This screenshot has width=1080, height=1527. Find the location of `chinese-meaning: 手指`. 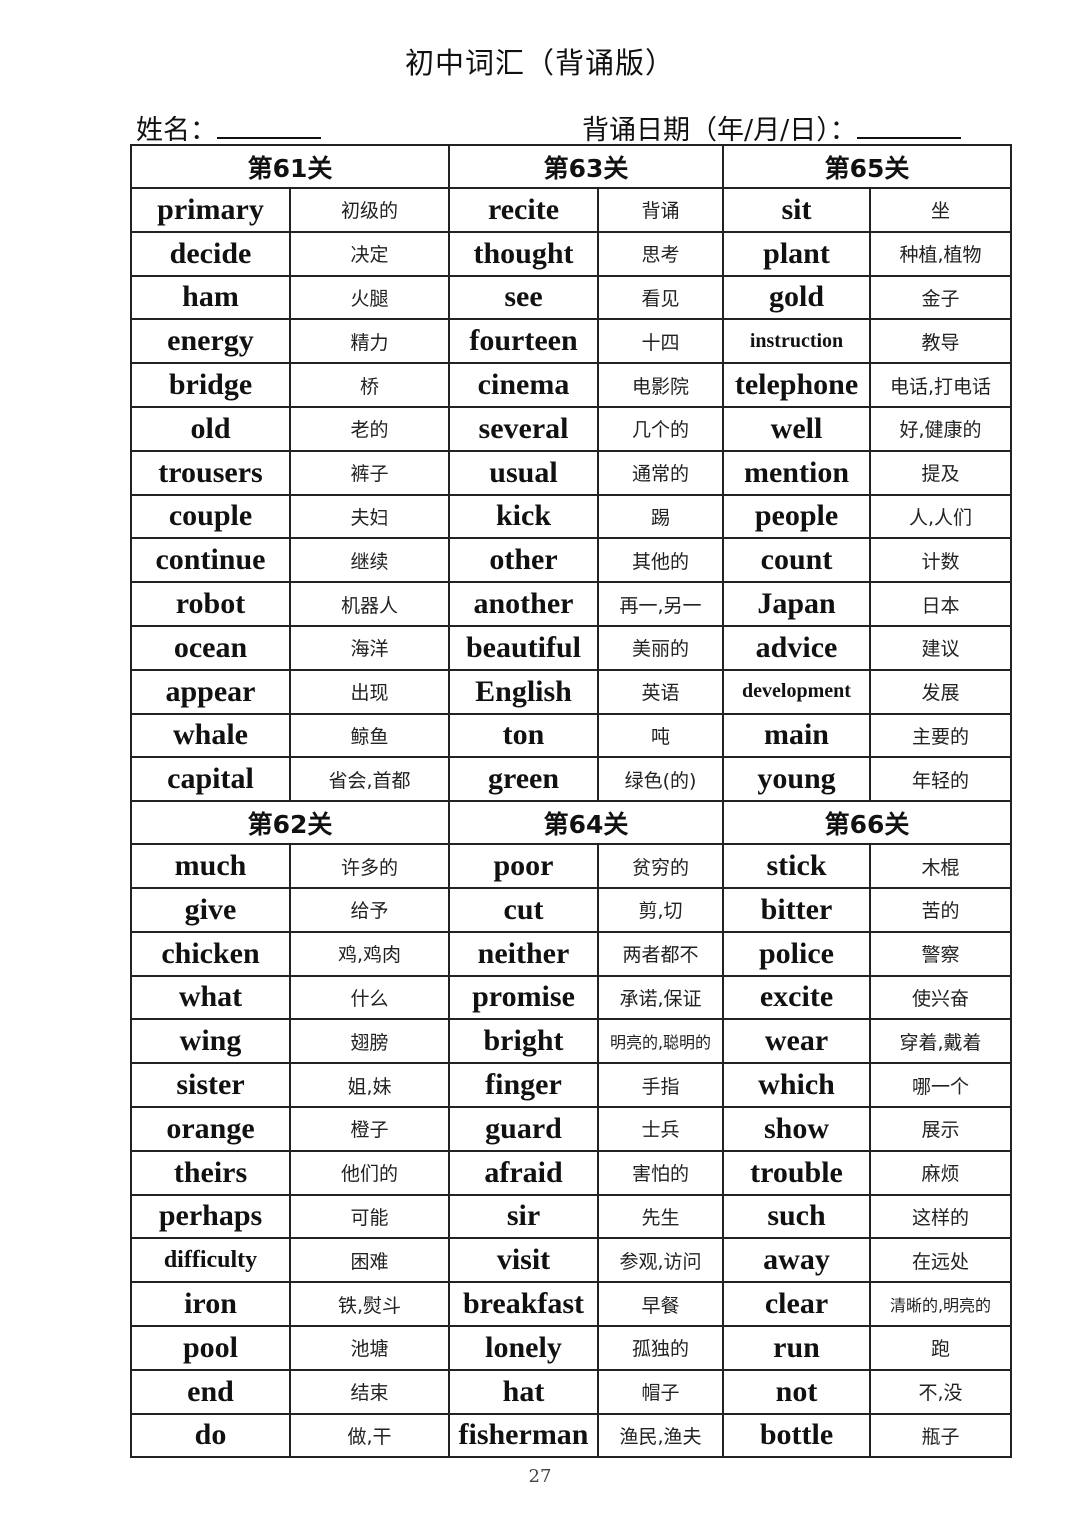

chinese-meaning: 手指 is located at coordinates (660, 1085).